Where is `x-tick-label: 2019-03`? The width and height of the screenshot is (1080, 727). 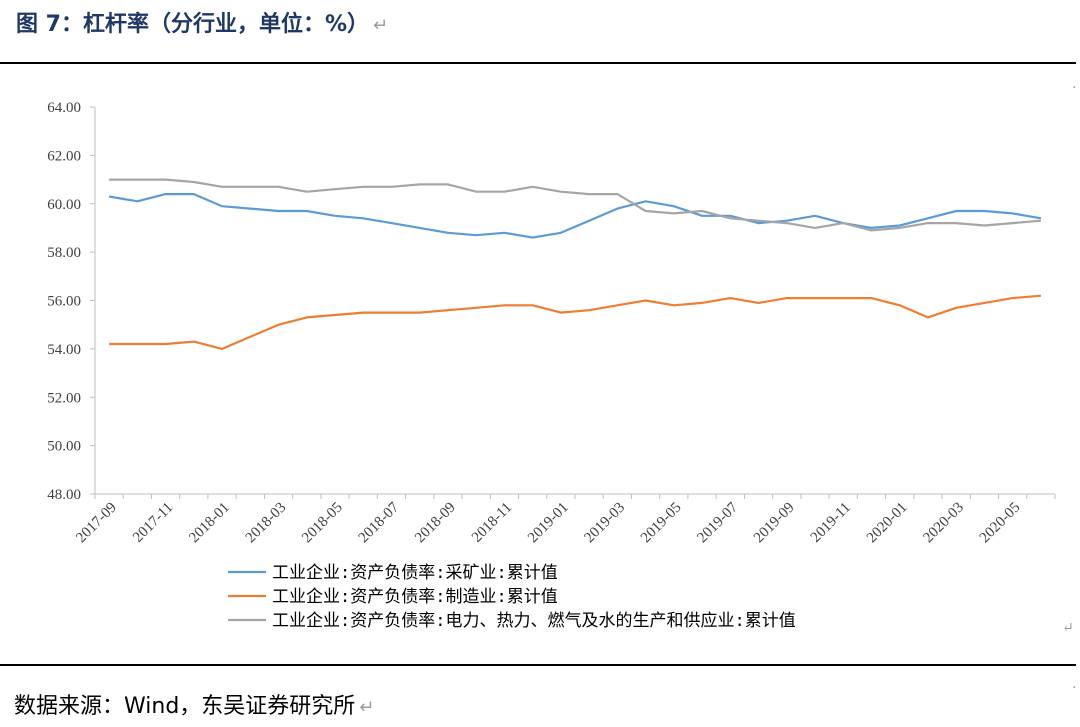
x-tick-label: 2019-03 is located at coordinates (605, 523).